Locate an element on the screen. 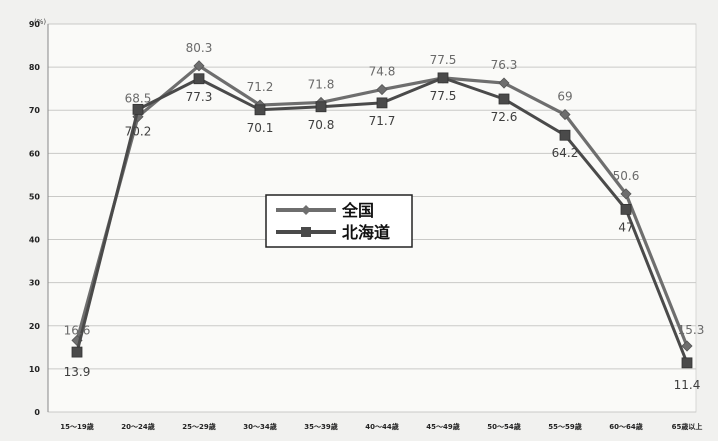 The width and height of the screenshot is (718, 441). y-axis-unit: (%) is located at coordinates (40, 22).